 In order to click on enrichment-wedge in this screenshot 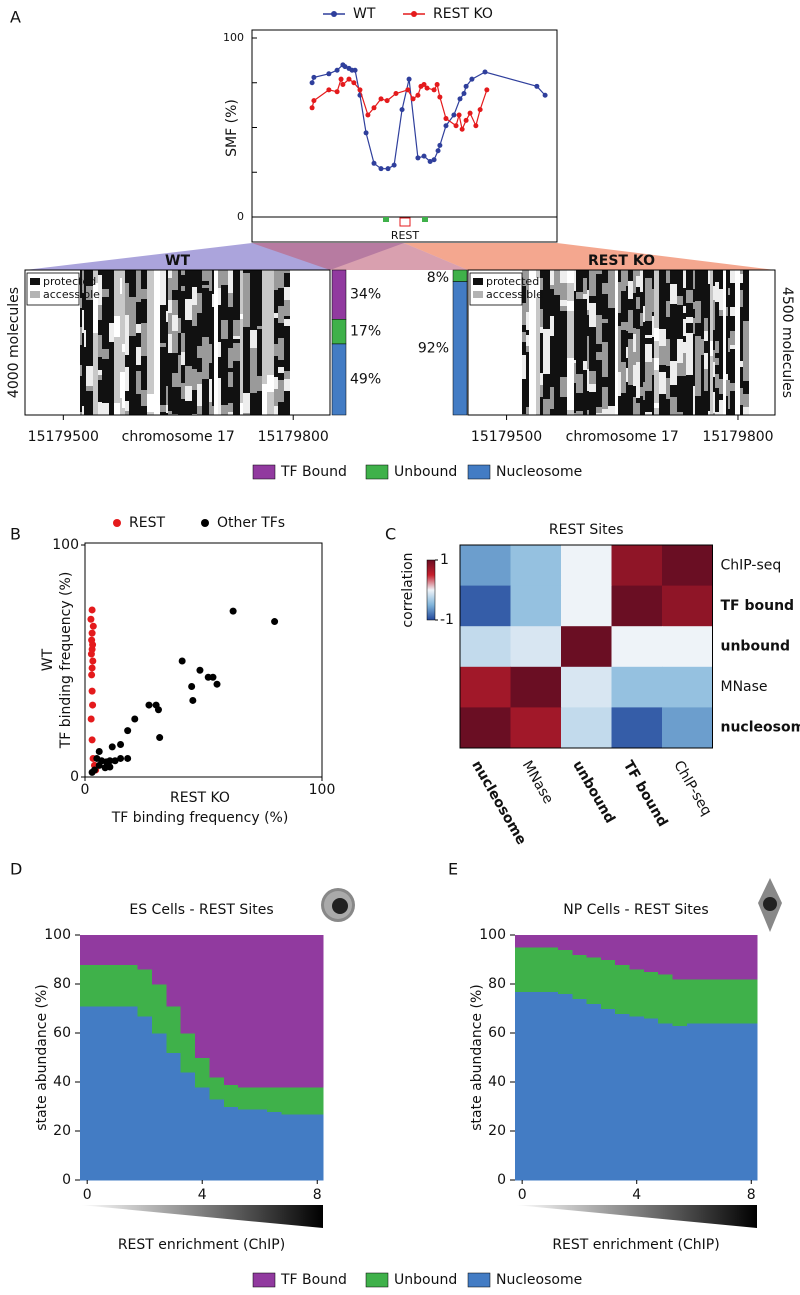, I will do `click(636, 1216)`.